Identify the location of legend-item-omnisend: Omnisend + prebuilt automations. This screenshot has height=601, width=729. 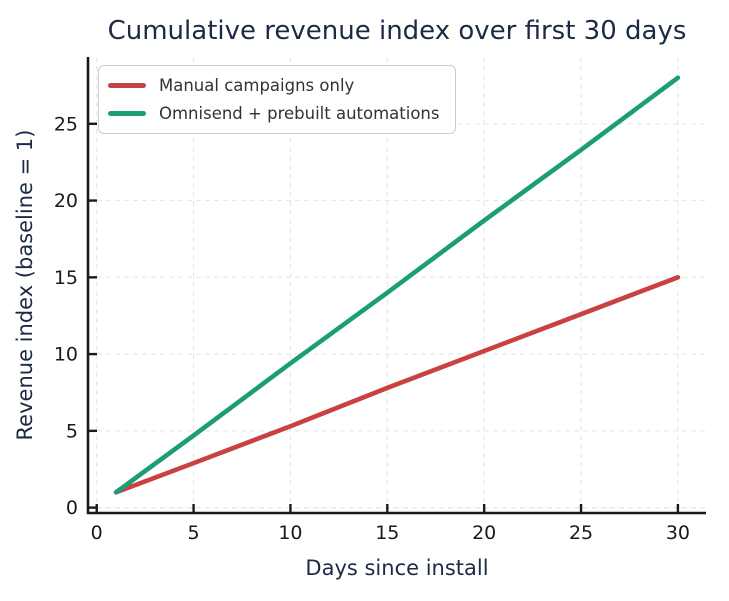
(273, 113).